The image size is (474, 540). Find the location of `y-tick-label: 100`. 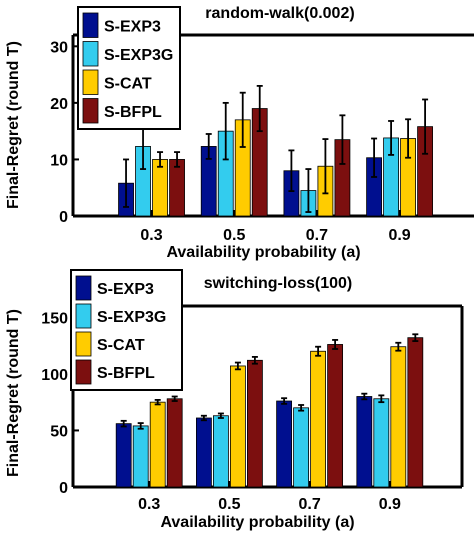

y-tick-label: 100 is located at coordinates (54, 375).